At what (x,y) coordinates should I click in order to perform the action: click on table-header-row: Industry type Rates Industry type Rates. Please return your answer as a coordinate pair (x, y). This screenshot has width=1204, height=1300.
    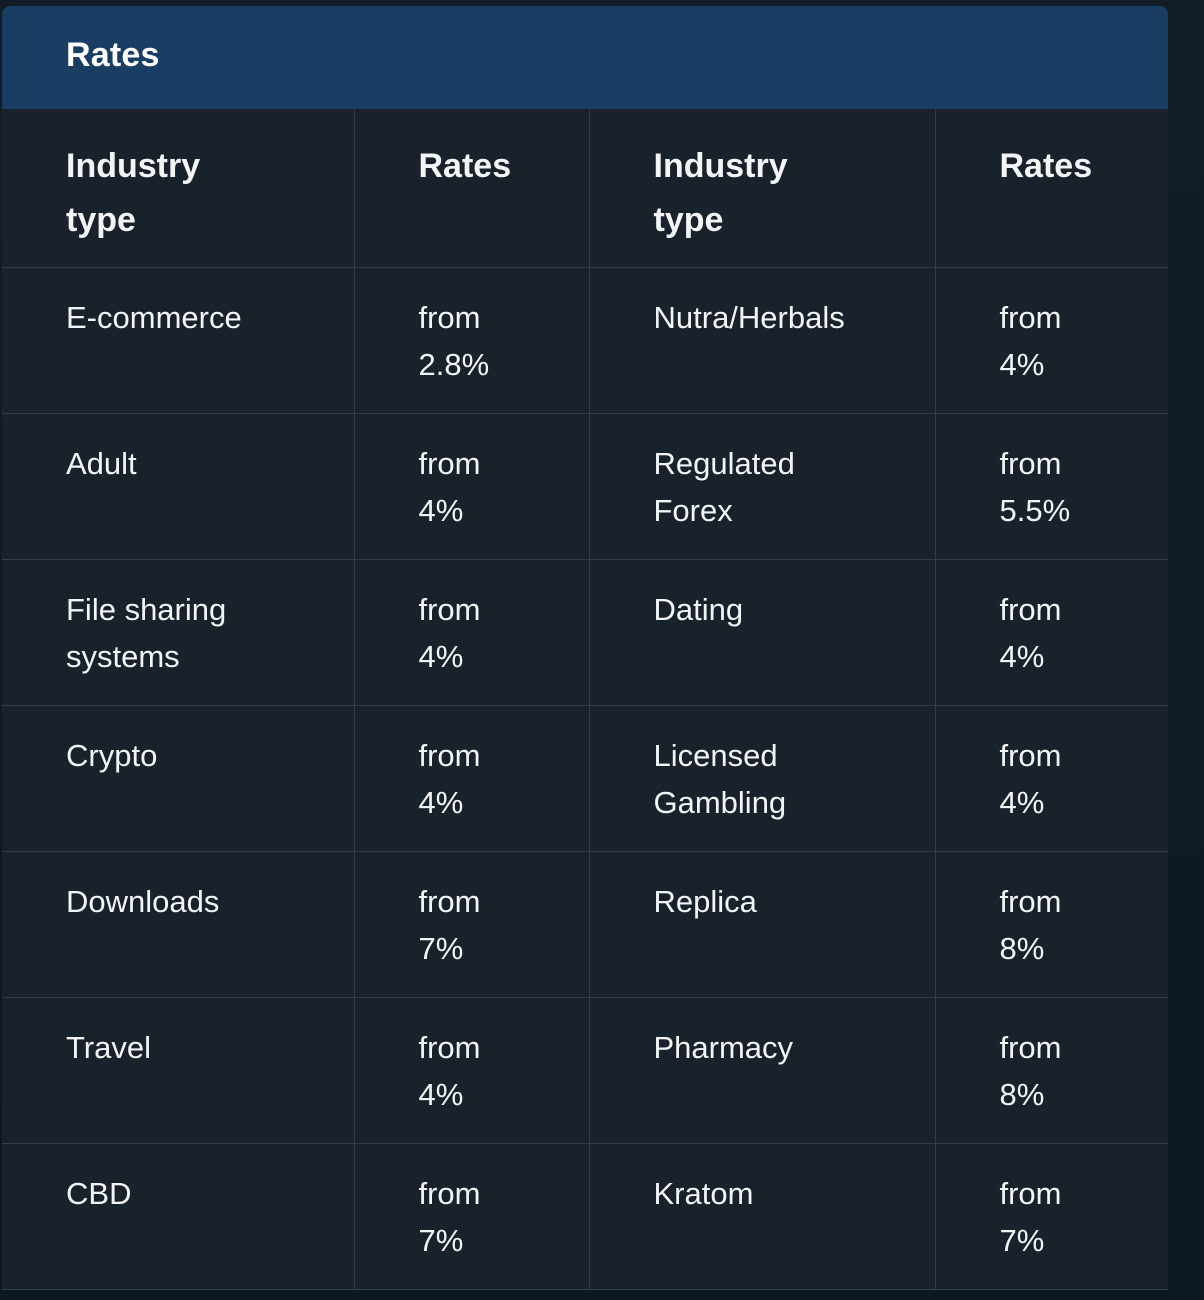
    Looking at the image, I should click on (585, 188).